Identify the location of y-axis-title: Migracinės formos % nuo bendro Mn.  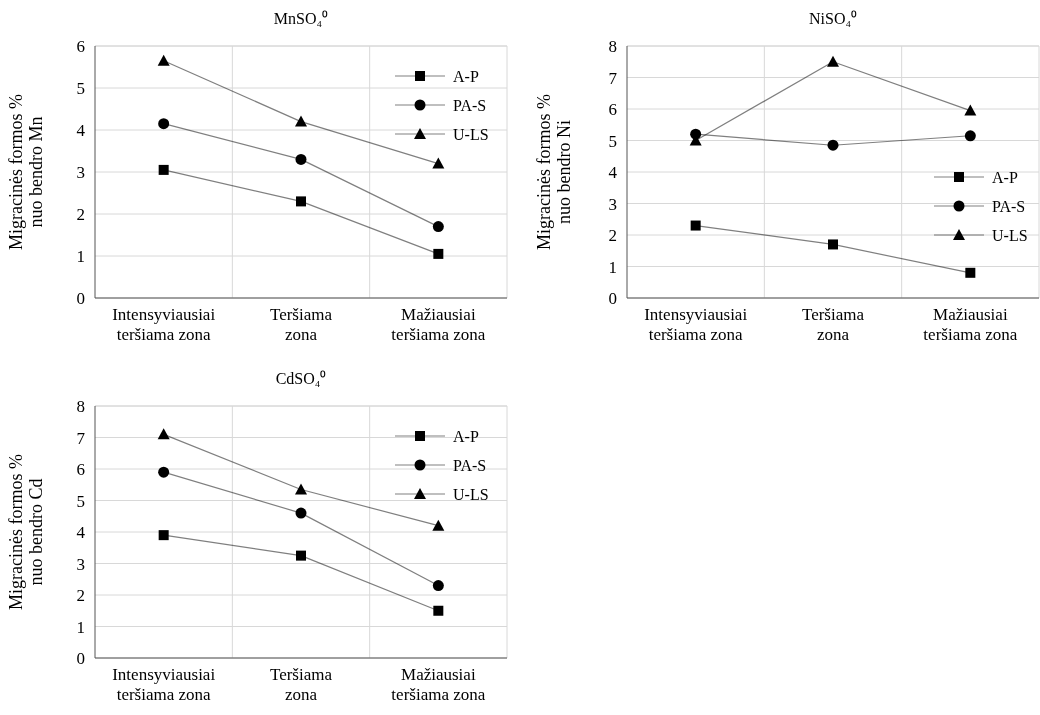
(26, 172).